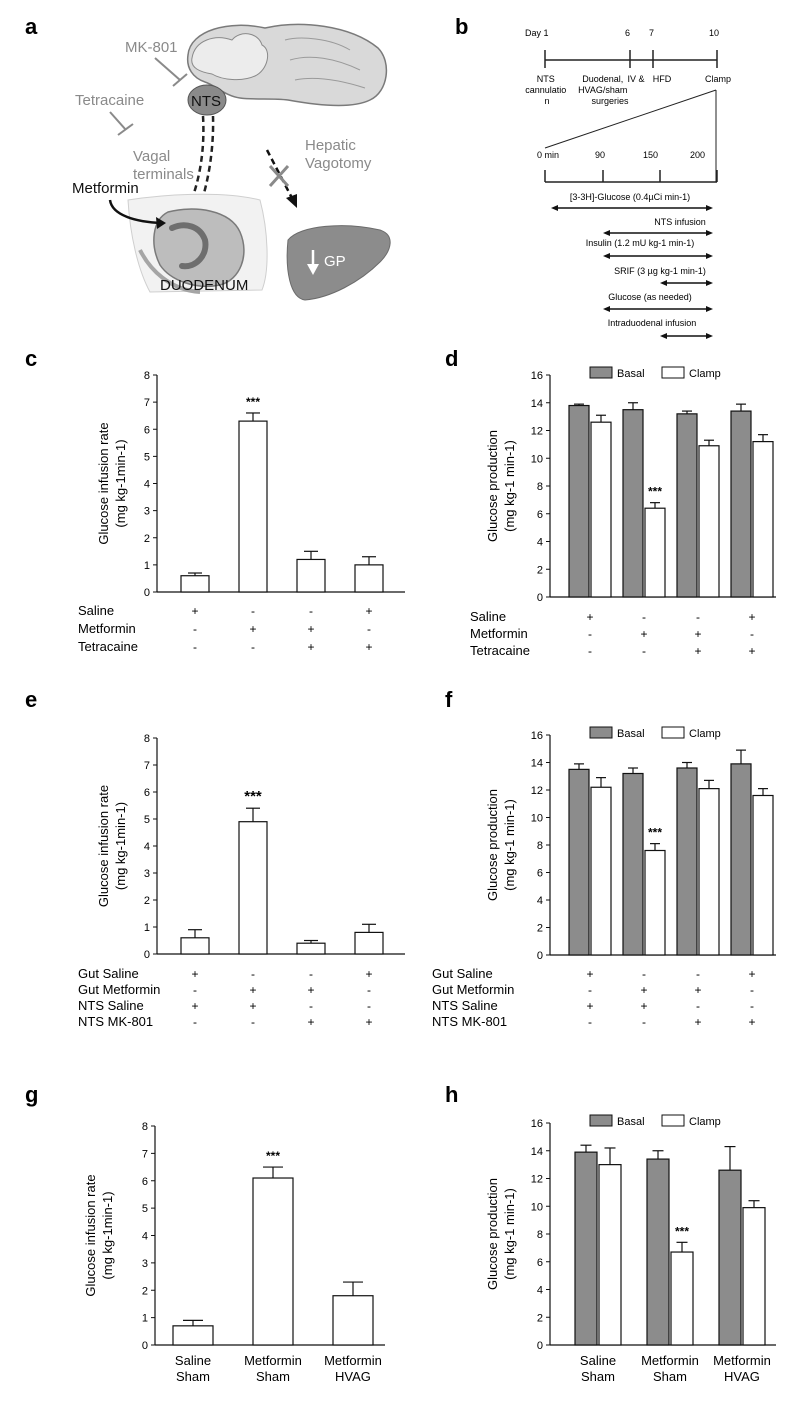 The image size is (800, 1401). Describe the element at coordinates (204, 285) in the screenshot. I see `duodenum-label: DUODENUM` at that location.